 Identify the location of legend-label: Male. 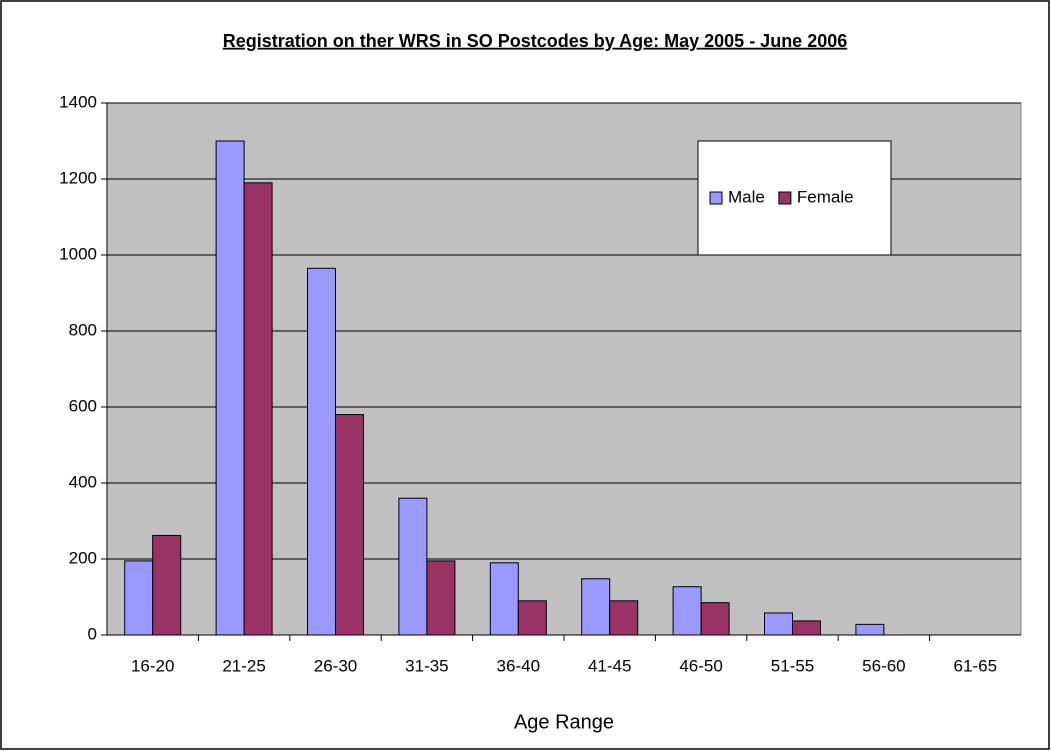
(746, 196).